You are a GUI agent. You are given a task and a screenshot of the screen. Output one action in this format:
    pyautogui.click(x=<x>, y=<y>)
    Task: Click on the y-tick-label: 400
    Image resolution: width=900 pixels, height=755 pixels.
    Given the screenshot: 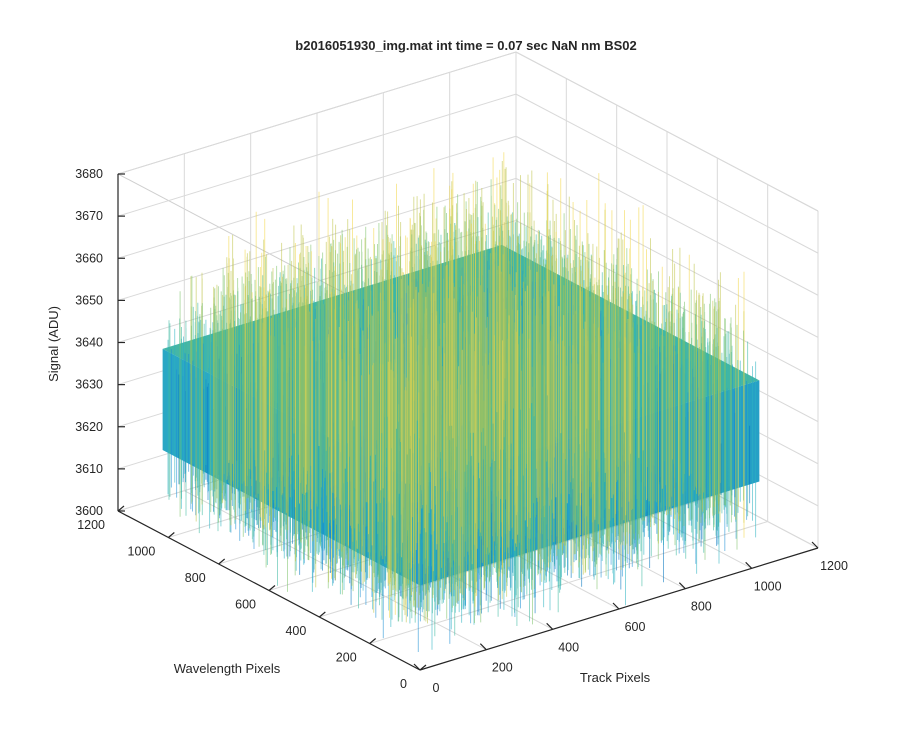 What is the action you would take?
    pyautogui.click(x=295, y=631)
    